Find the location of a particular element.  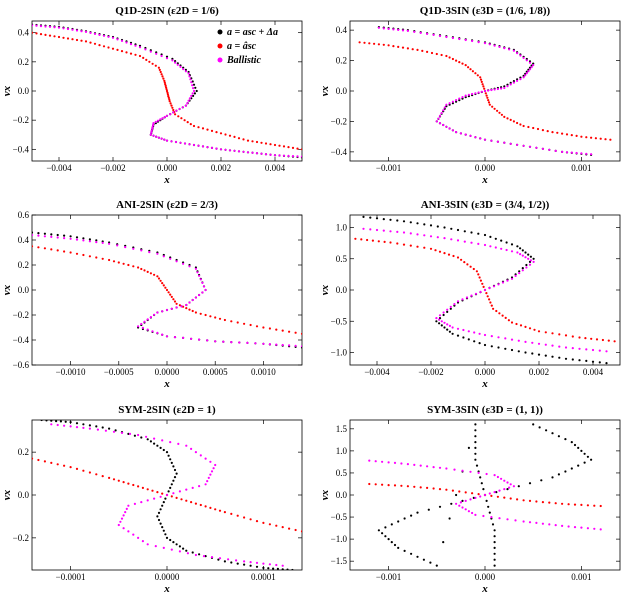

y-tick-label: 0.4 is located at coordinates (342, 30).